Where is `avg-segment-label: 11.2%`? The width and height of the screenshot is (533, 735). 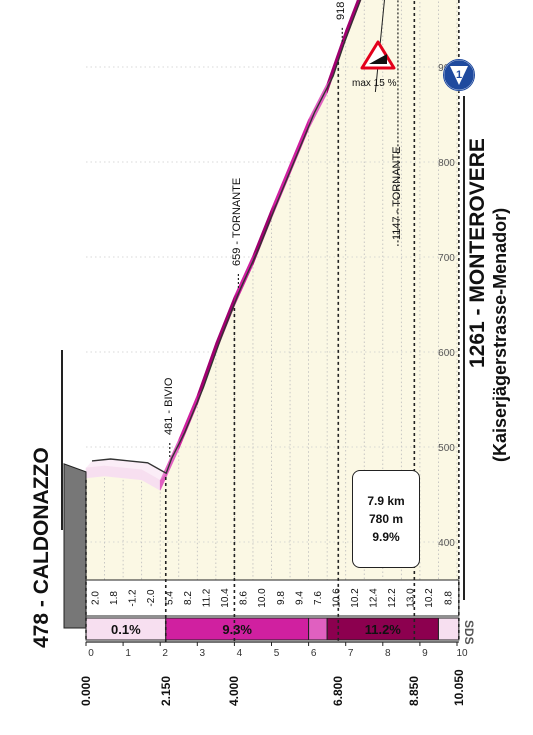 avg-segment-label: 11.2% is located at coordinates (383, 629).